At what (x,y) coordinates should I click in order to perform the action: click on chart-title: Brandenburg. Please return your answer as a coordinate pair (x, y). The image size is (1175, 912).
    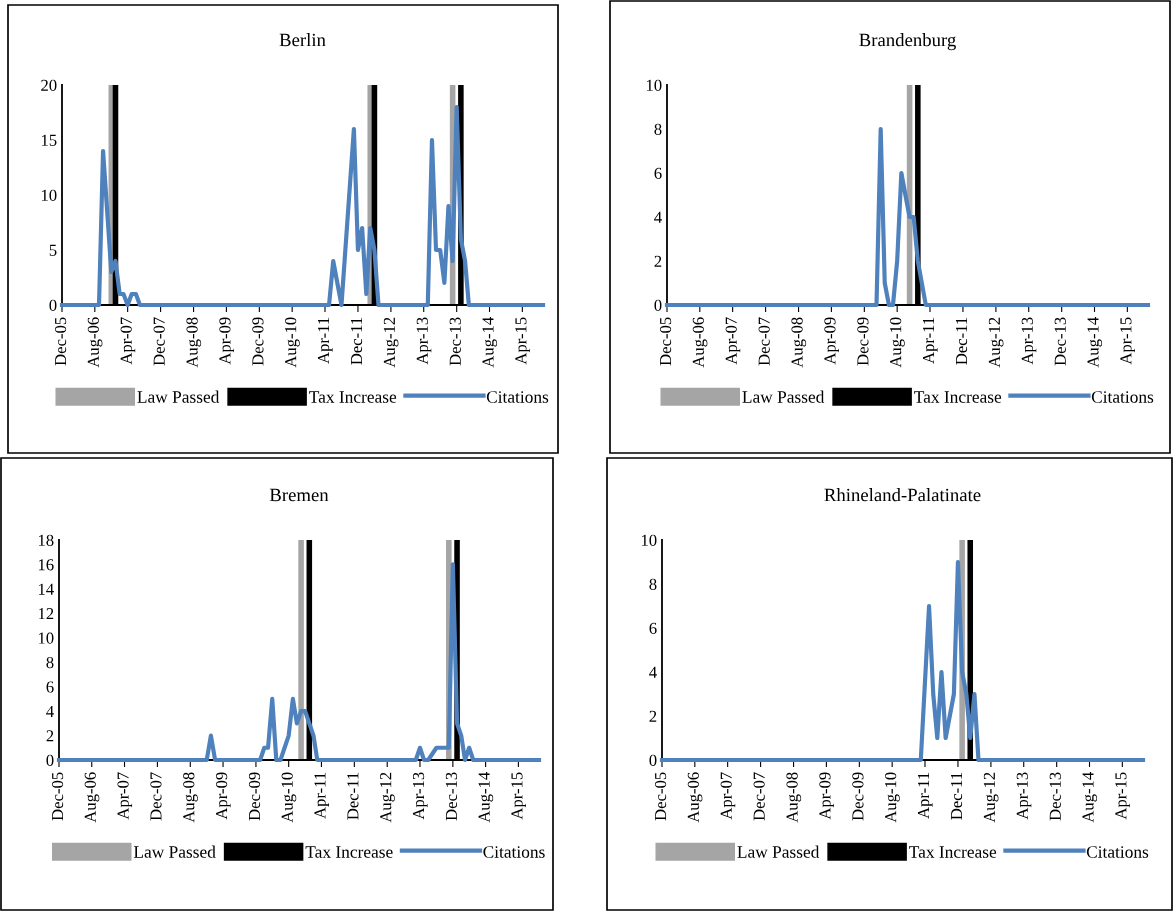
    Looking at the image, I should click on (907, 42).